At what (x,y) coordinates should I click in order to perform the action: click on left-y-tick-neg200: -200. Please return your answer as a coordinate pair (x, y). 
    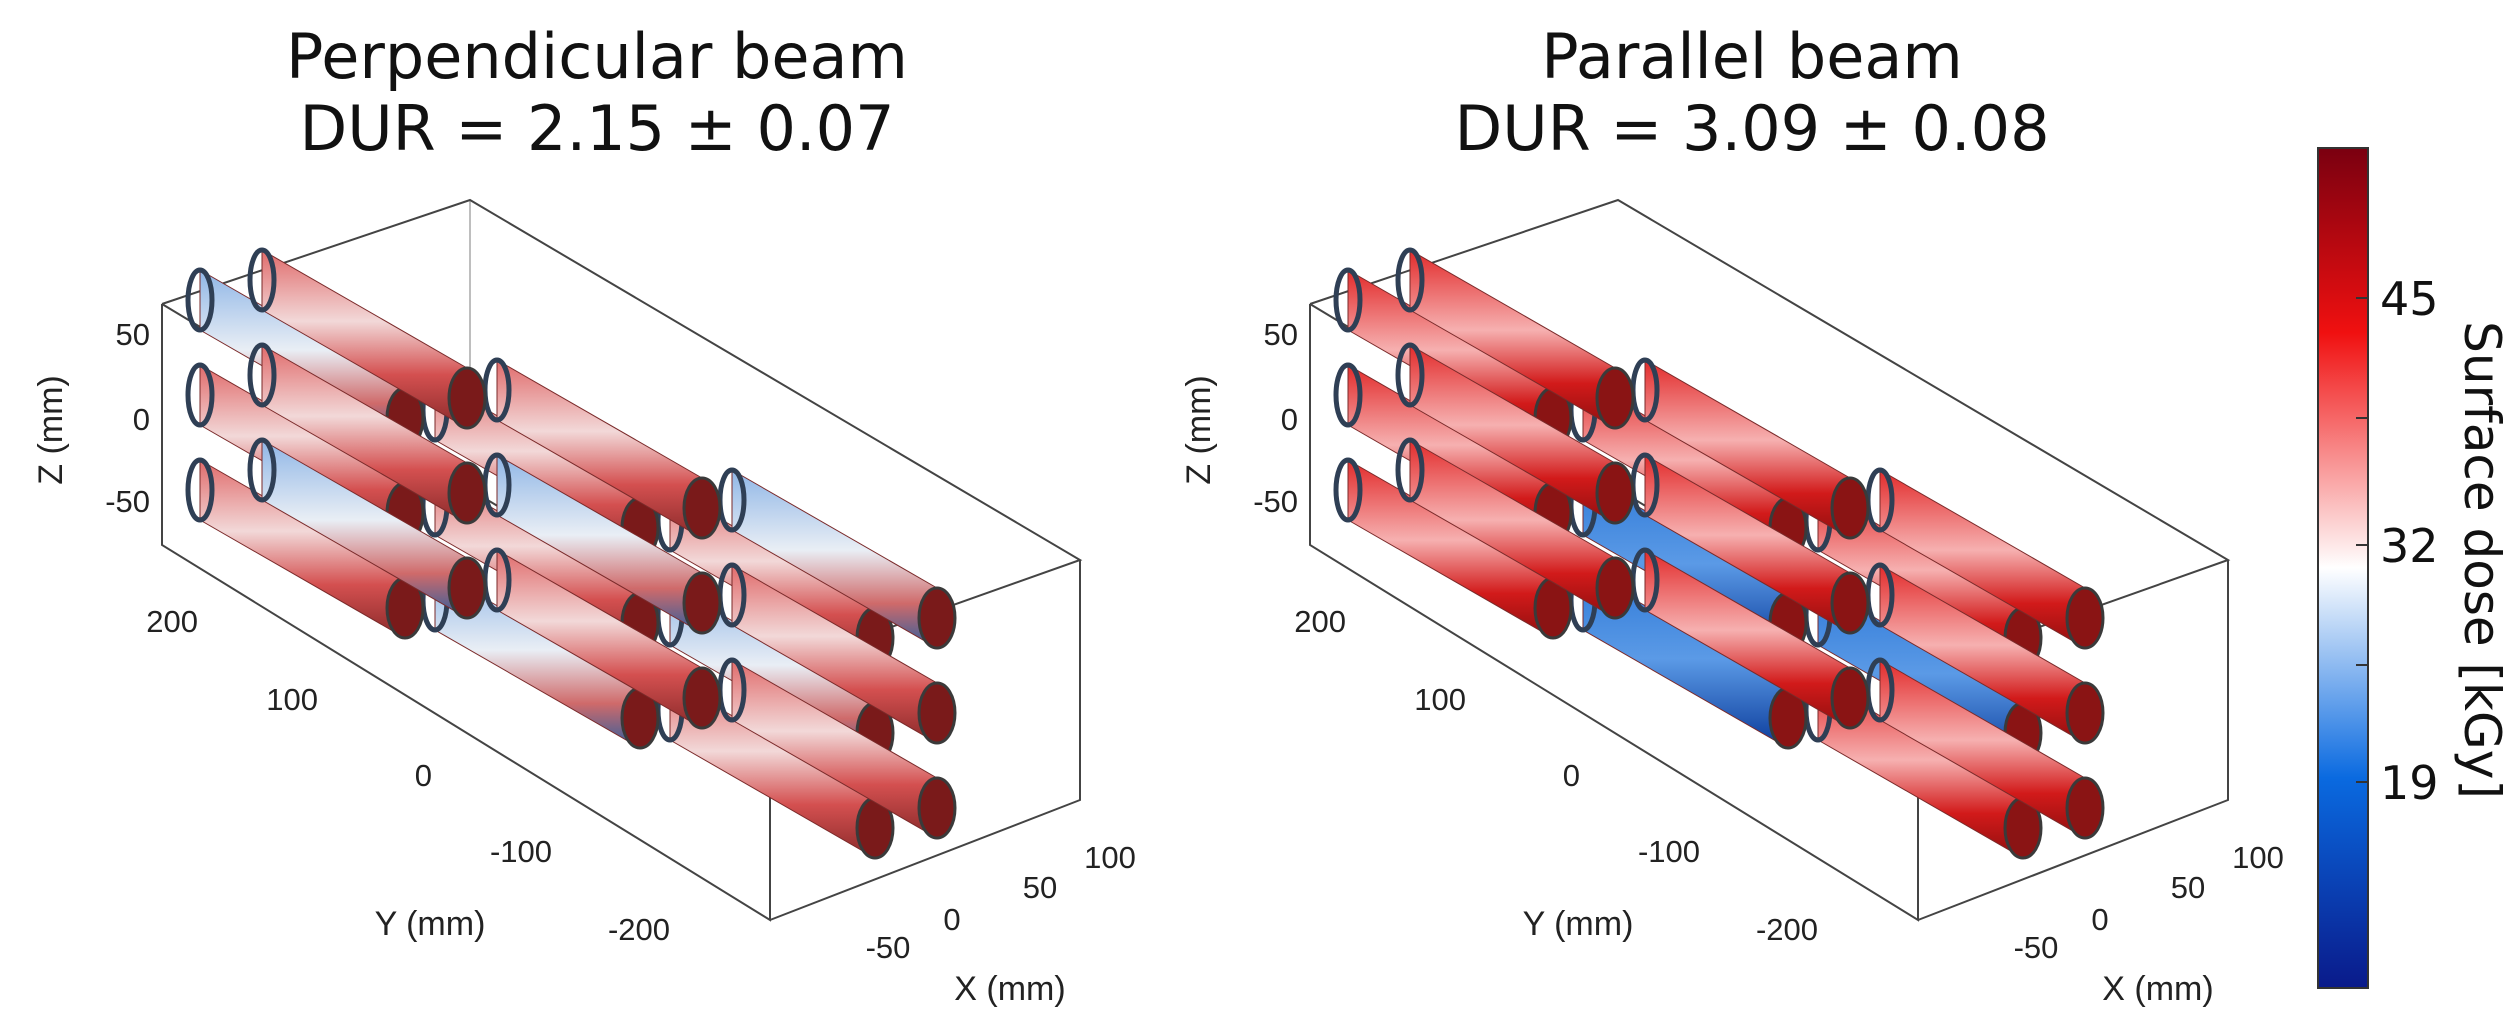
    Looking at the image, I should click on (639, 929).